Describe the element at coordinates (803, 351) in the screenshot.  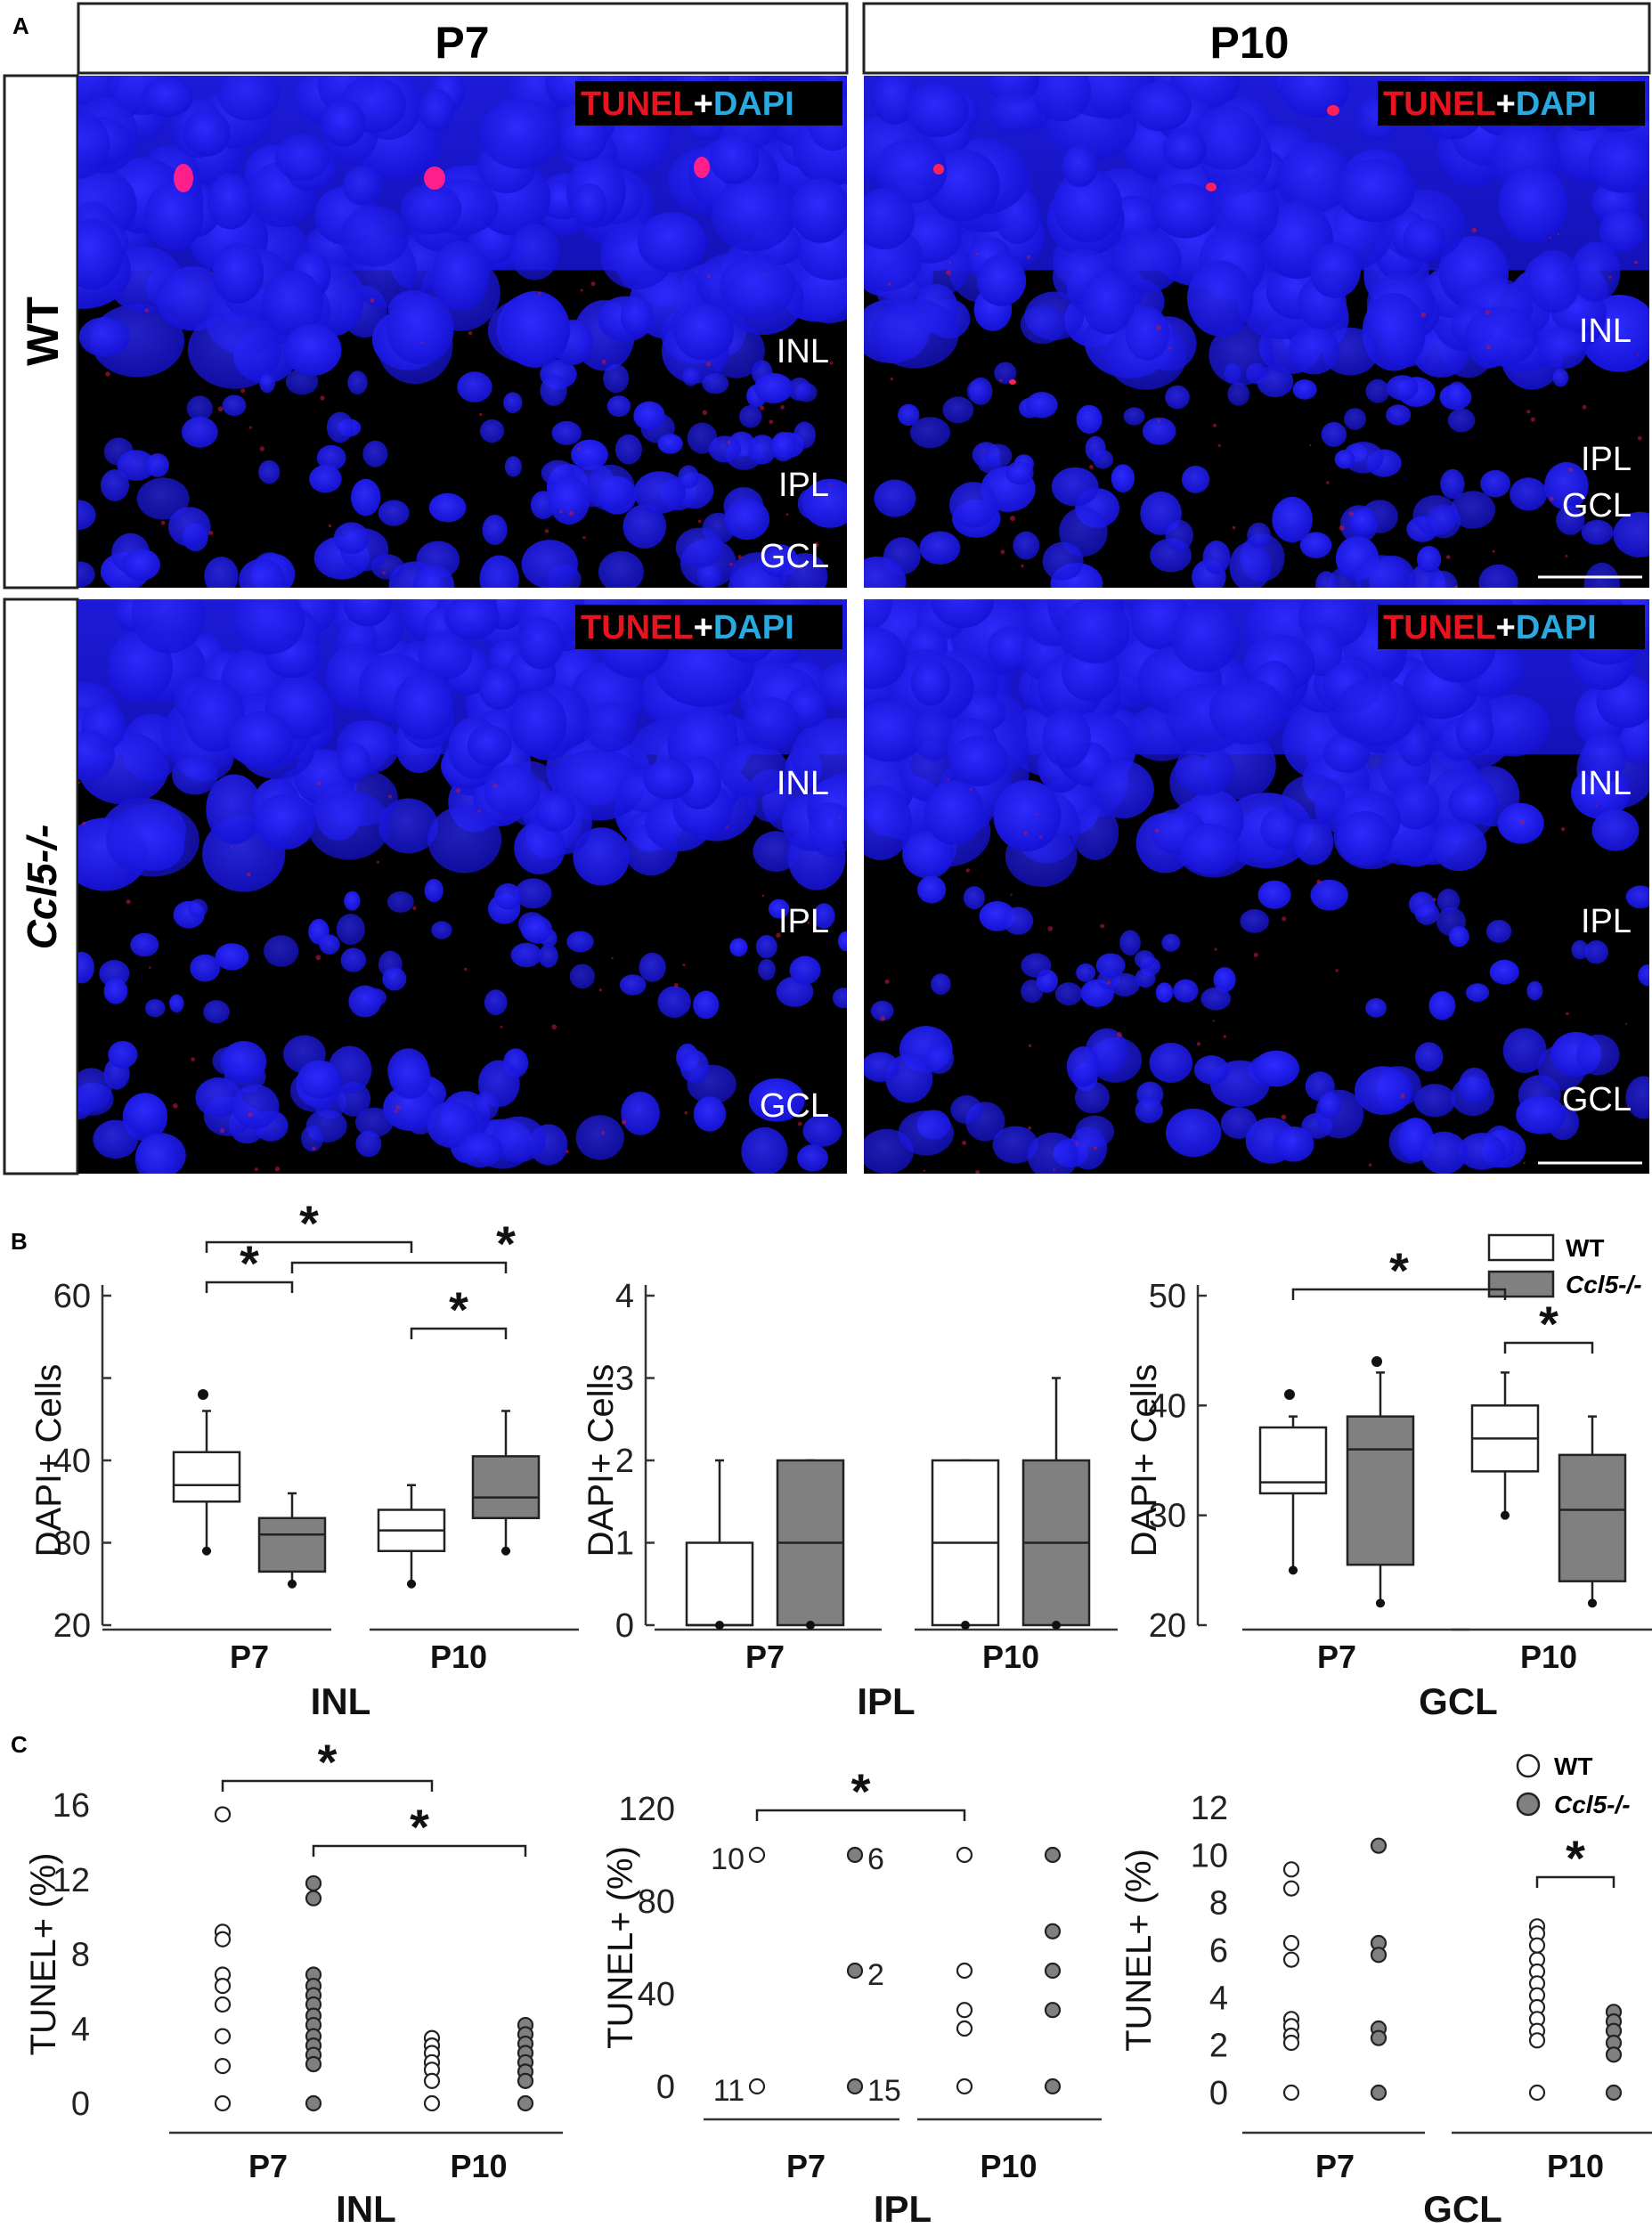
I see `layer-label-inl: INL` at that location.